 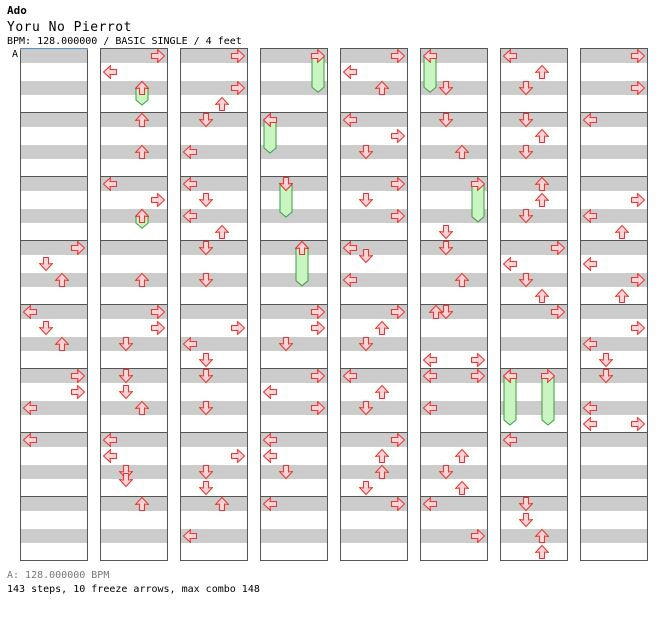 What do you see at coordinates (69, 27) in the screenshot?
I see `song-title: Yoru No Pierrot` at bounding box center [69, 27].